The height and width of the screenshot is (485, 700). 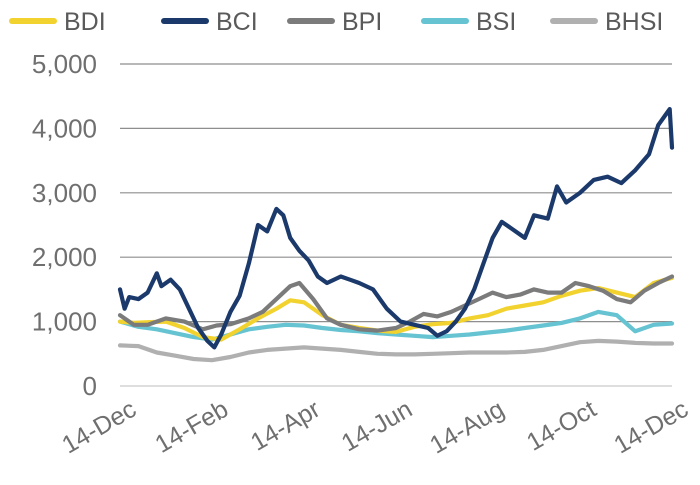 What do you see at coordinates (90, 386) in the screenshot?
I see `y-tick-label: 0` at bounding box center [90, 386].